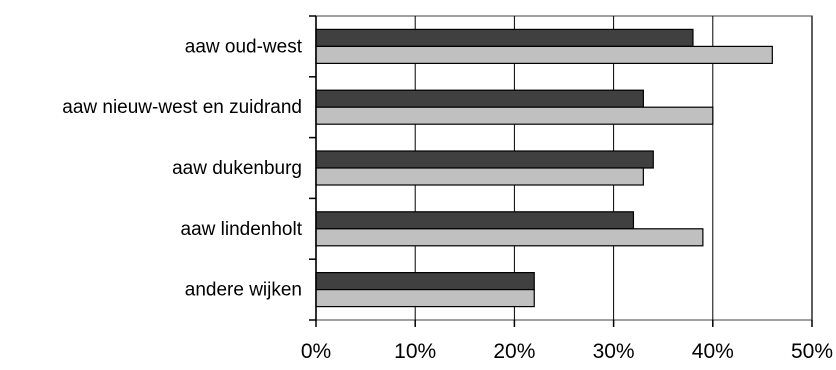 Image resolution: width=836 pixels, height=370 pixels. What do you see at coordinates (614, 351) in the screenshot?
I see `x-tick-label: 30%` at bounding box center [614, 351].